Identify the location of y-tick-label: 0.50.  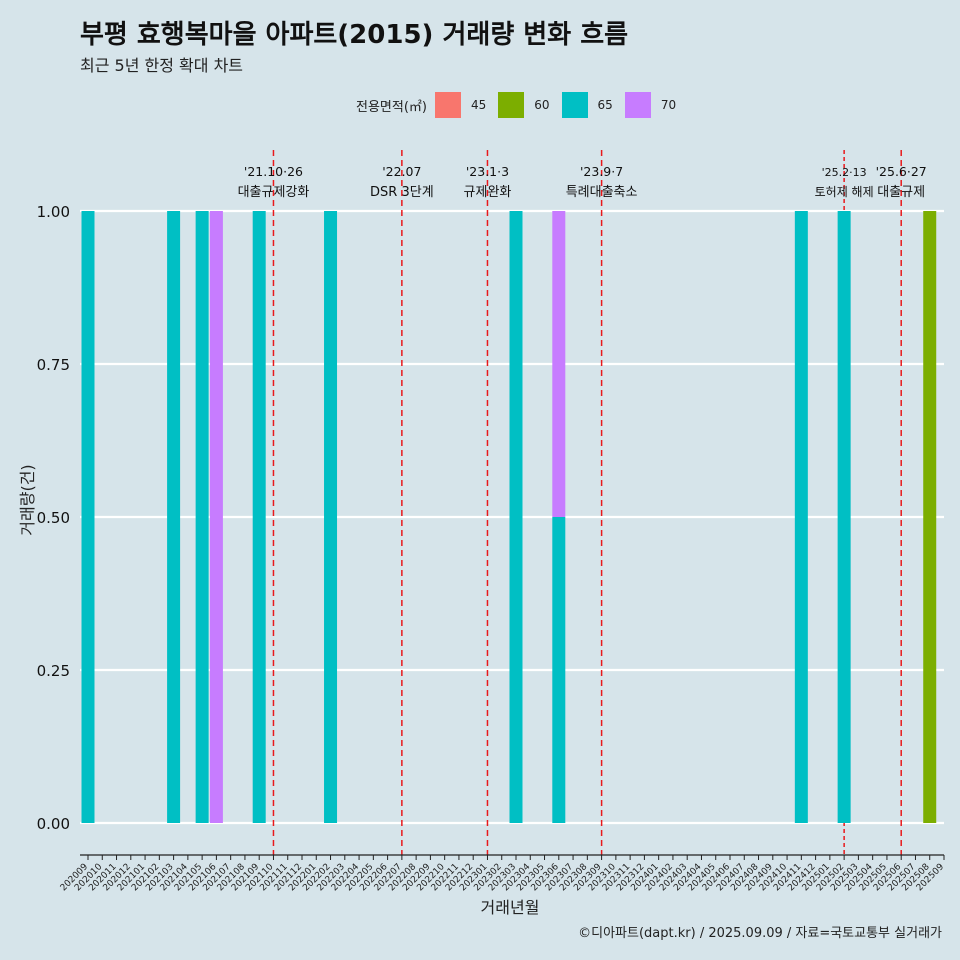
(53, 518).